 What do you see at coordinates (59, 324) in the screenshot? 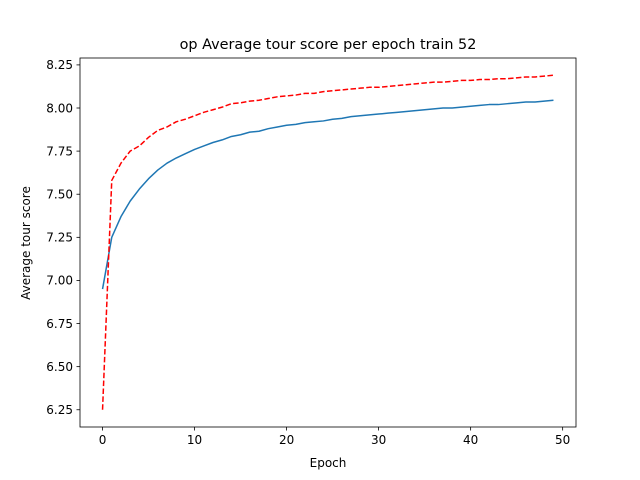
I see `y-tick-label: 6.75` at bounding box center [59, 324].